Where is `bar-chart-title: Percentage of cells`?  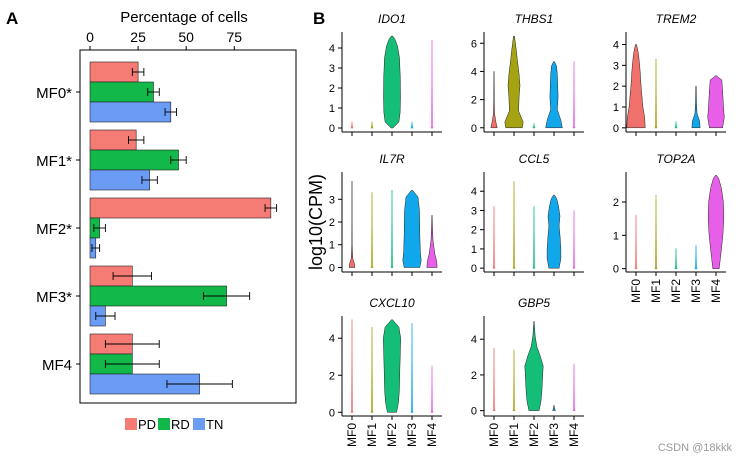
bar-chart-title: Percentage of cells is located at coordinates (184, 17).